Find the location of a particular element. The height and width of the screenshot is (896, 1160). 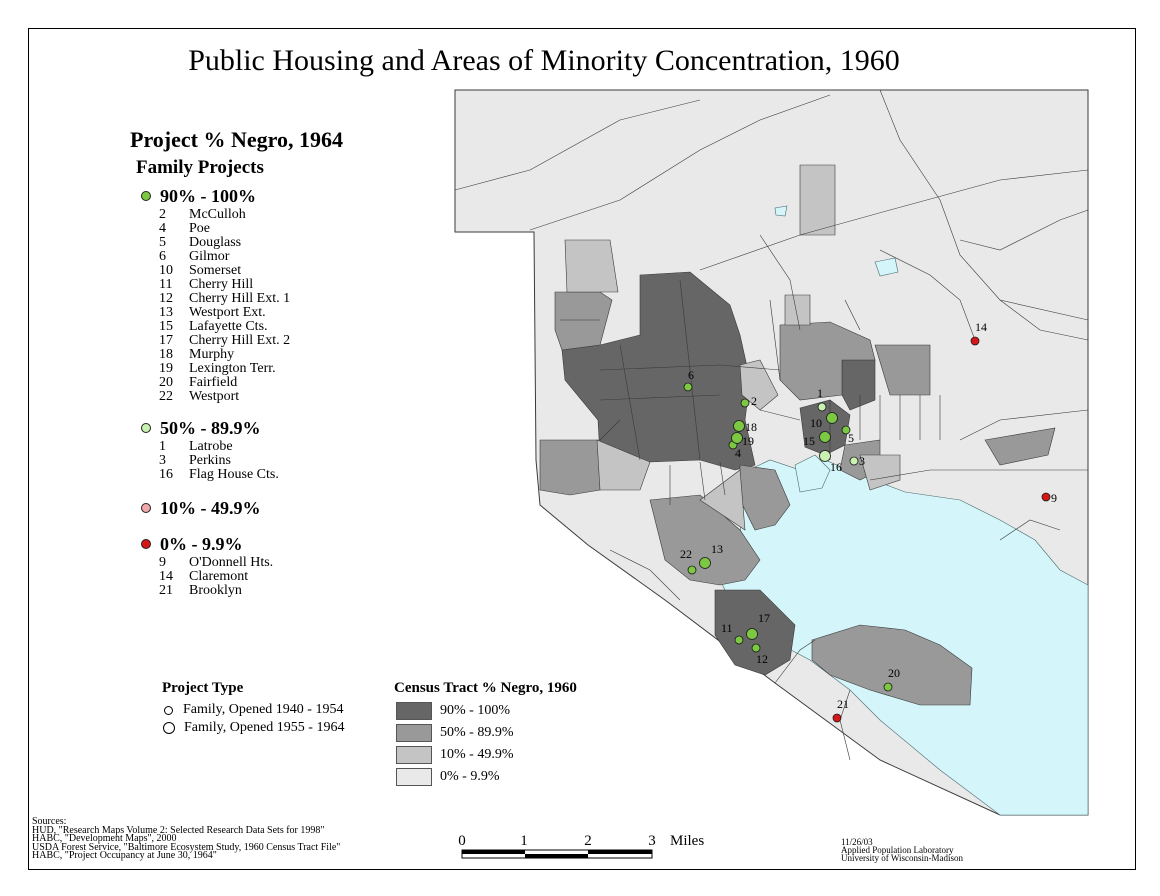

census-class: 0% - 9.9% is located at coordinates (485, 777).